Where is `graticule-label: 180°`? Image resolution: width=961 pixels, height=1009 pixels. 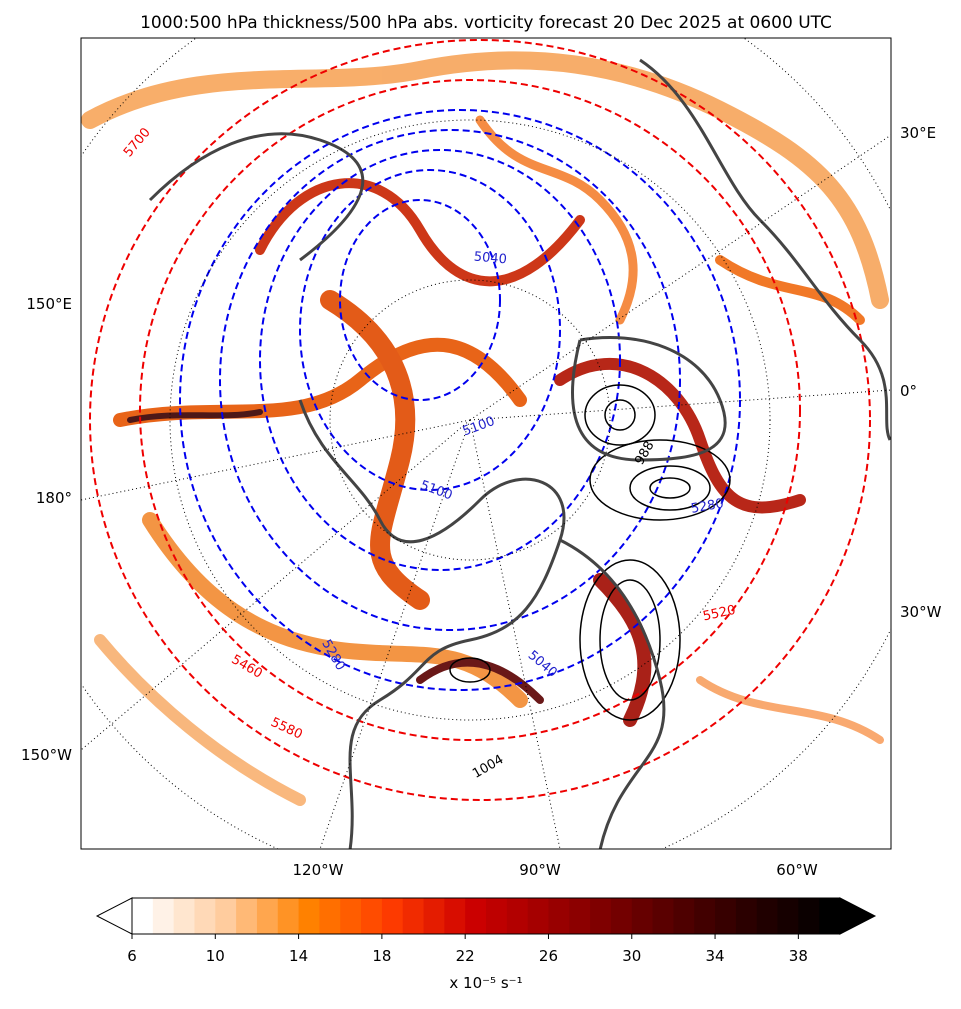 graticule-label: 180° is located at coordinates (54, 498).